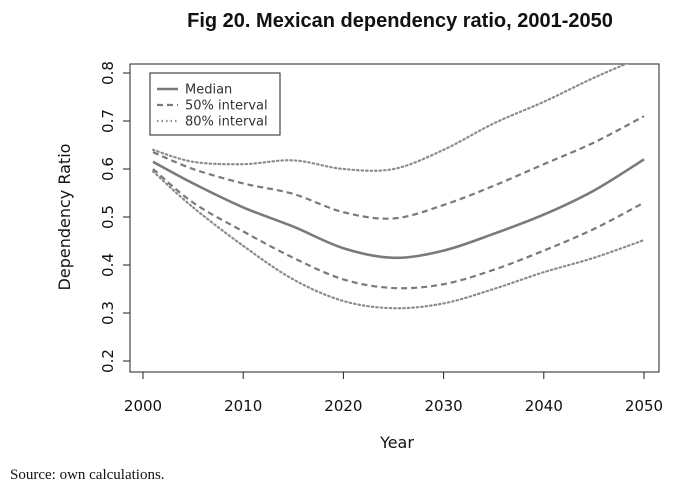 This screenshot has width=680, height=491. I want to click on y-axis: 0.2 0.3 0.4 0.5 0.6 0.7 0.8, so click(115, 217).